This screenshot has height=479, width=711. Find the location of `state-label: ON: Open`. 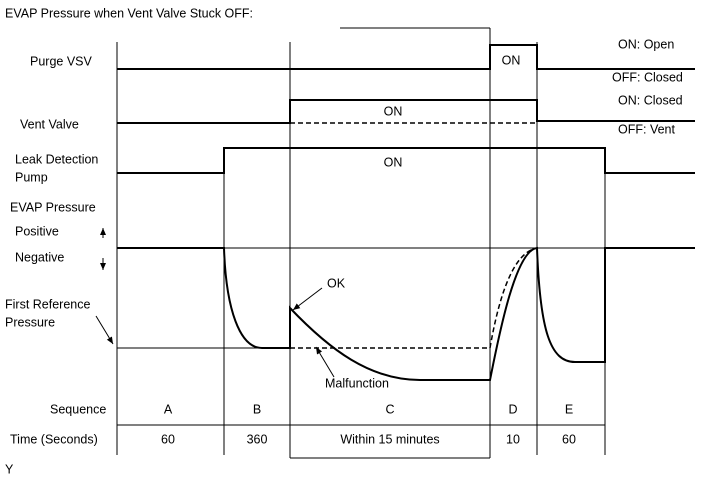

state-label: ON: Open is located at coordinates (646, 44).